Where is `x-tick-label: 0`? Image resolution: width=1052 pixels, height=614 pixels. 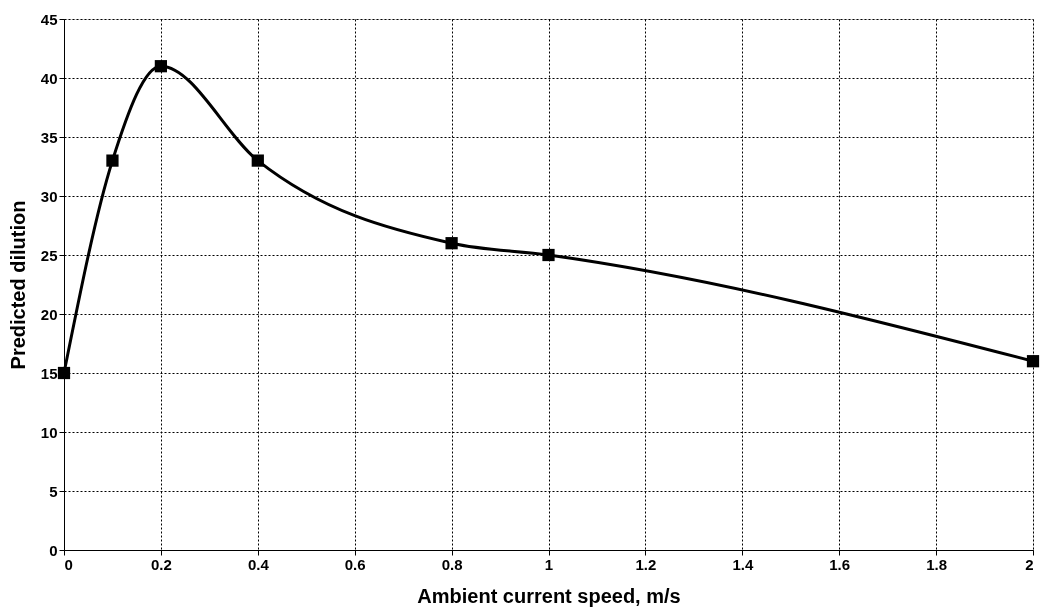 x-tick-label: 0 is located at coordinates (68, 564).